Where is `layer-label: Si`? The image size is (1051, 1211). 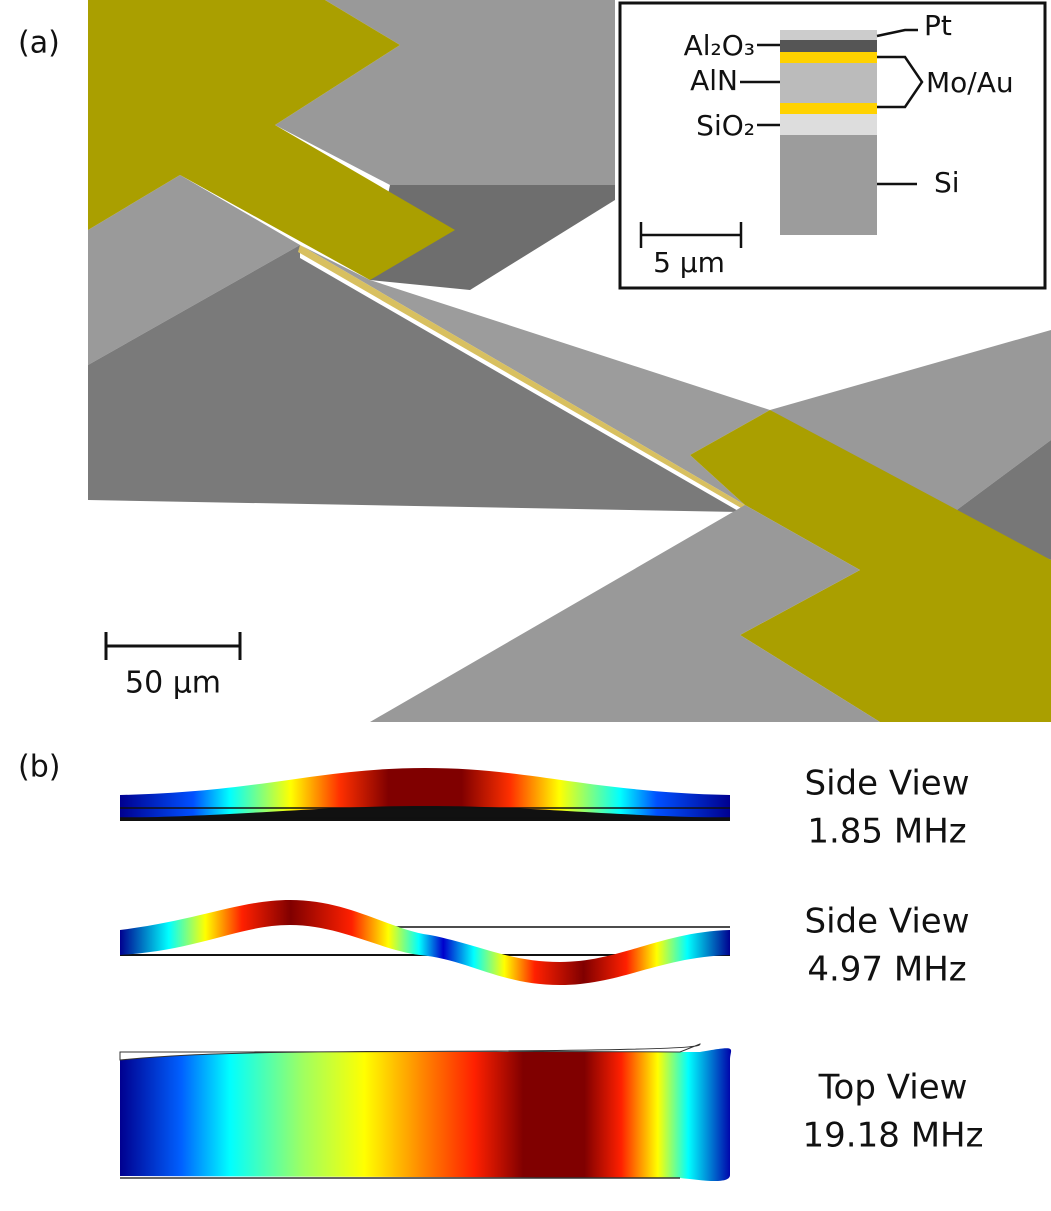 layer-label: Si is located at coordinates (947, 182).